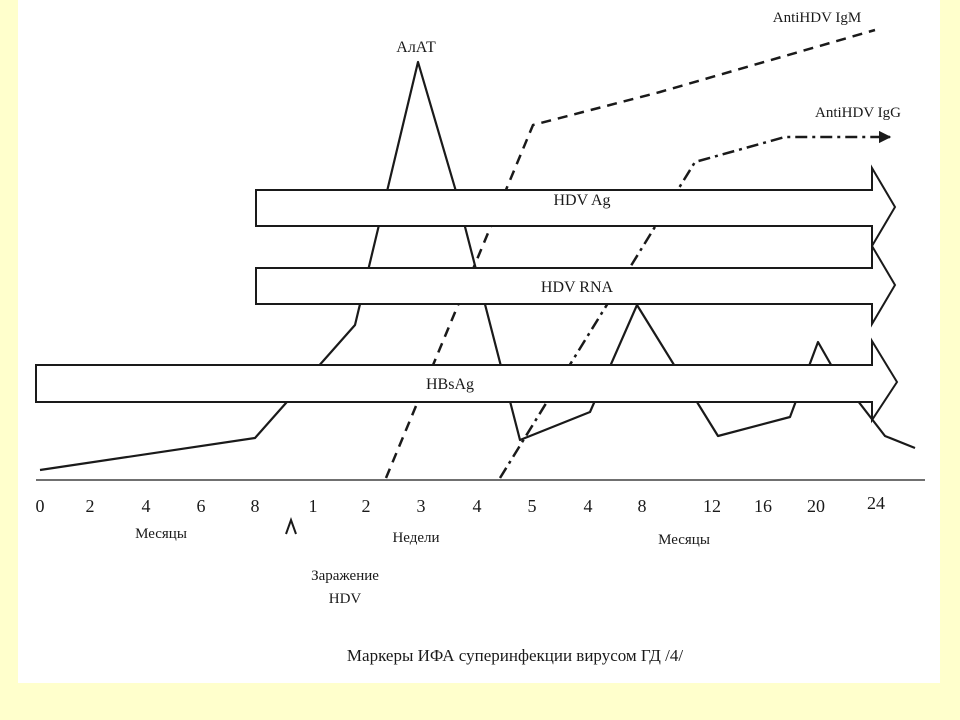  I want to click on infection-label-line1: Заражение, so click(345, 576).